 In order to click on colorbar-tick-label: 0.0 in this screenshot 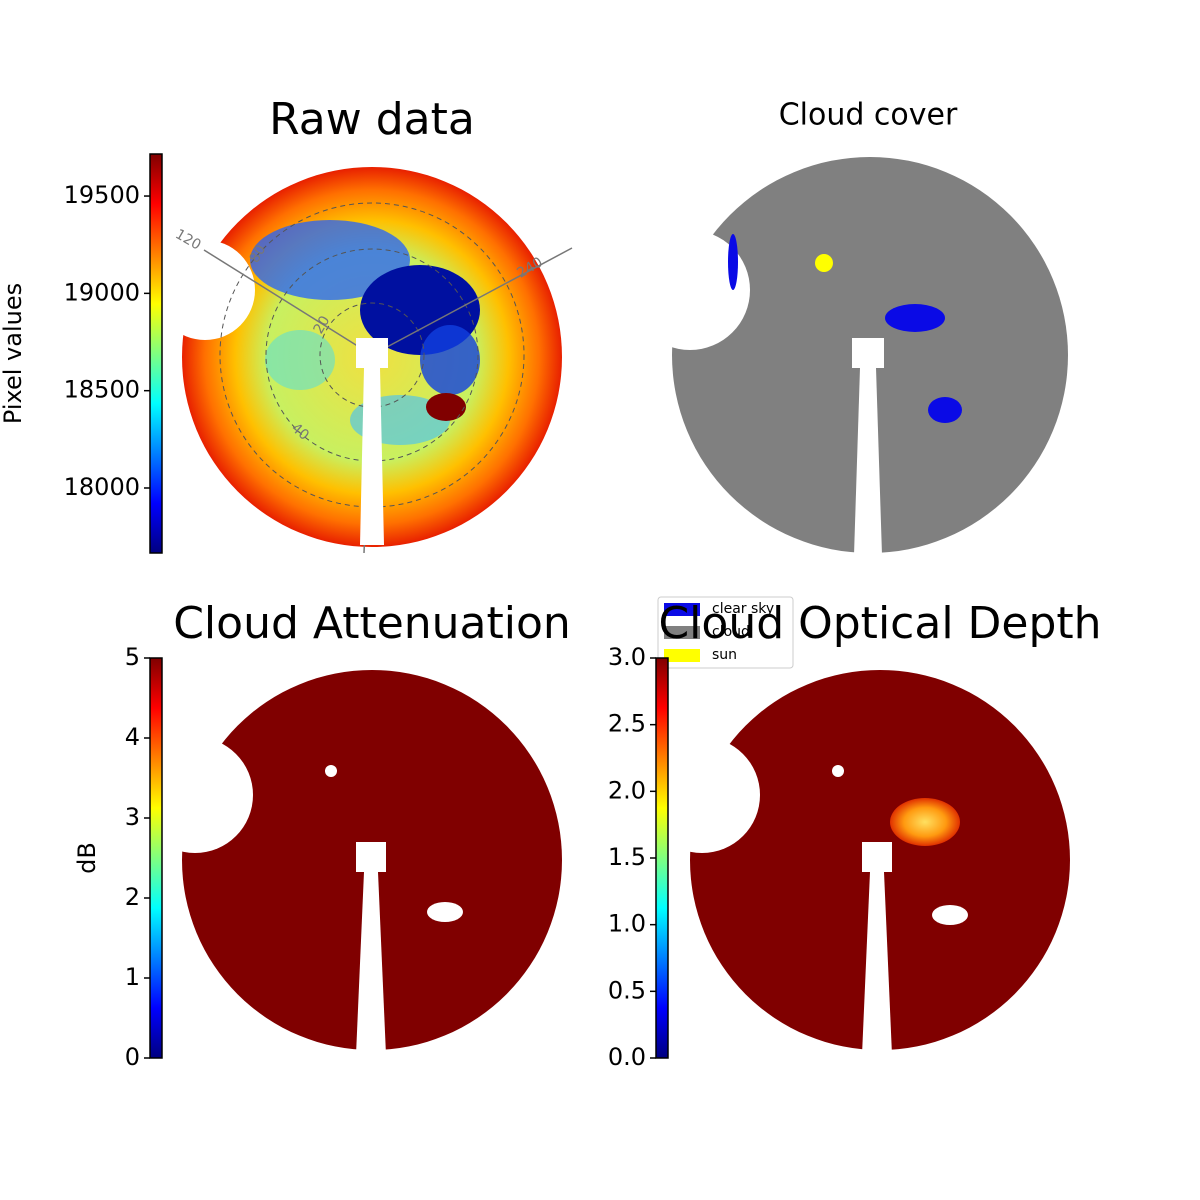, I will do `click(627, 1057)`.